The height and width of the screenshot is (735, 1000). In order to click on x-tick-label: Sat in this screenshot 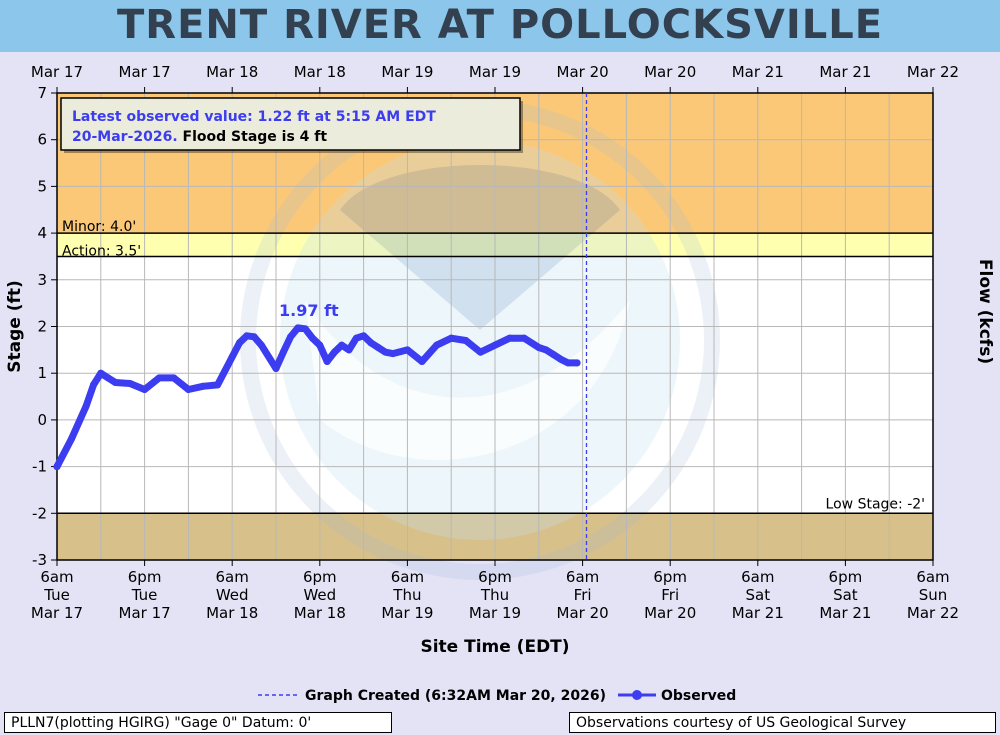, I will do `click(757, 595)`.